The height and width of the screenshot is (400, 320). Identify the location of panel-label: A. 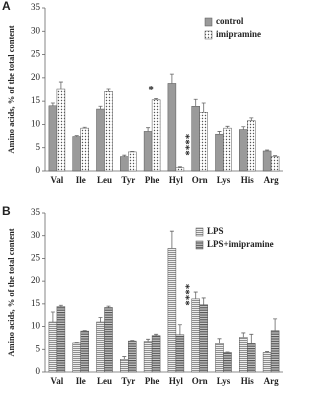
(6, 6).